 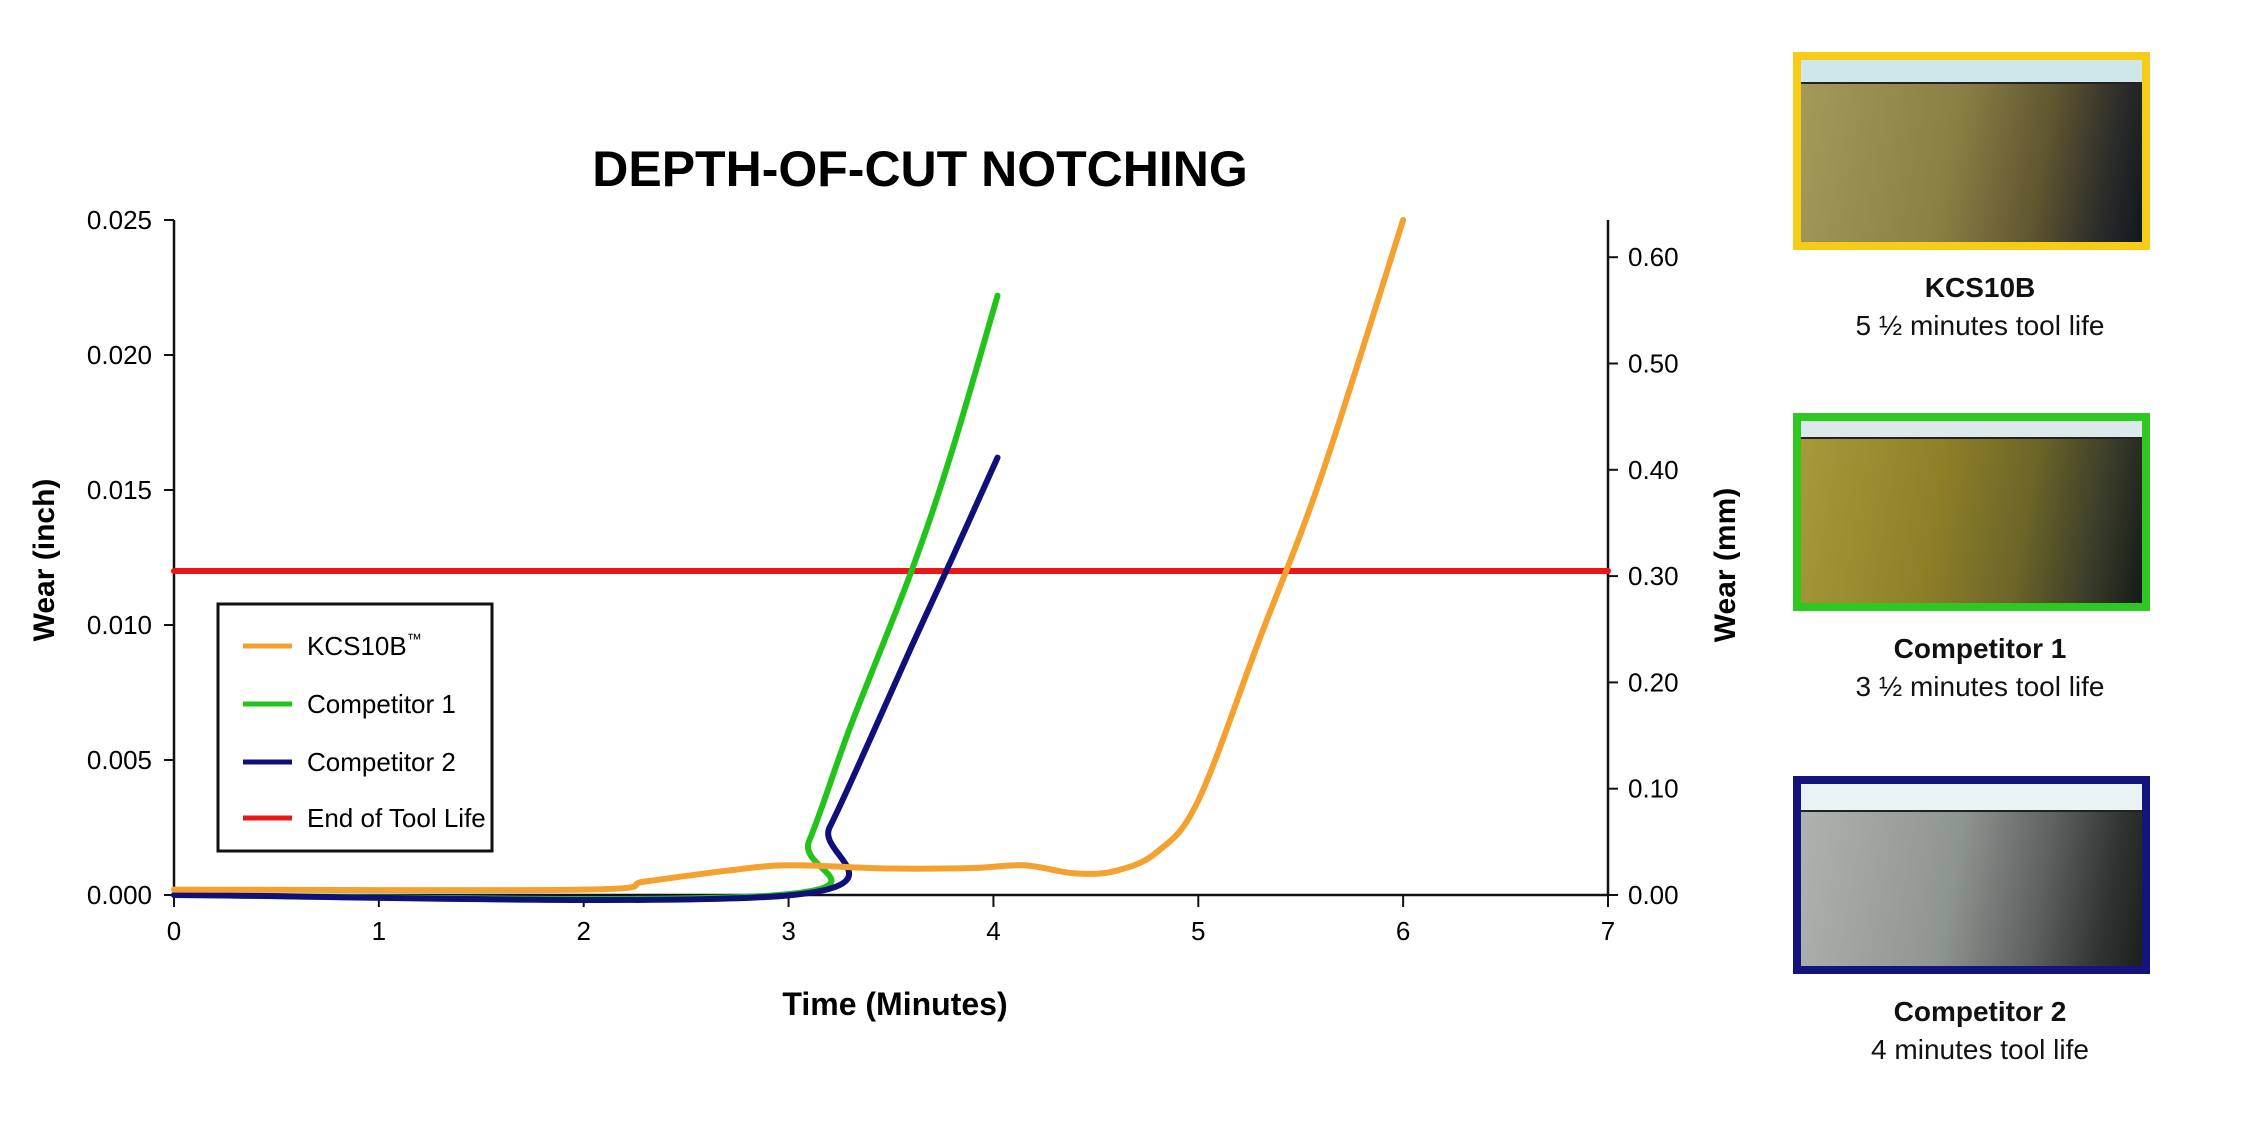 What do you see at coordinates (119, 760) in the screenshot?
I see `y-tick-label: 0.005` at bounding box center [119, 760].